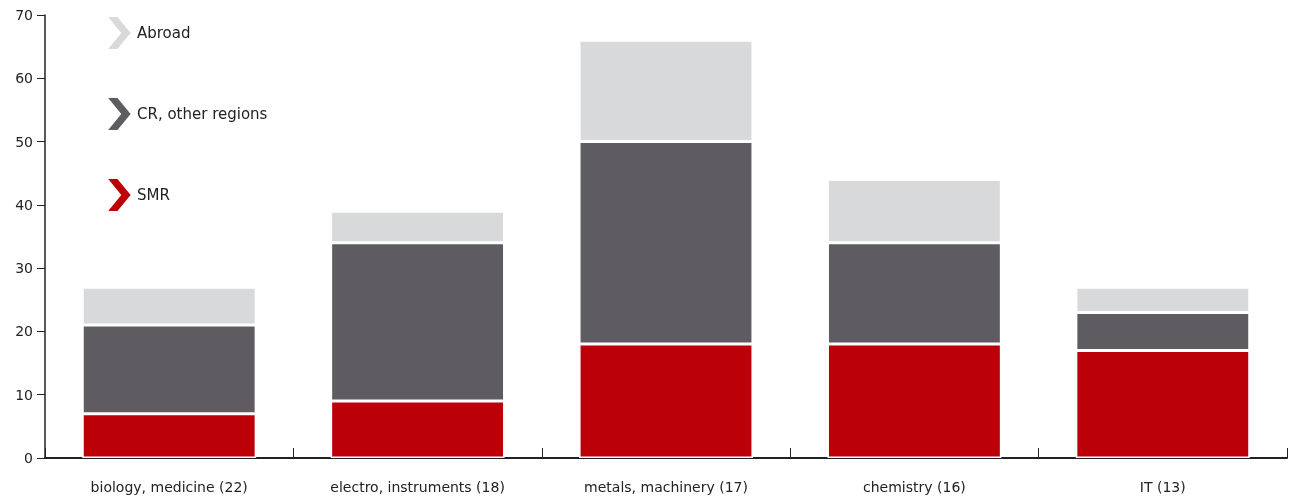 This screenshot has height=504, width=1312. I want to click on y-tick-label: 30, so click(24, 268).